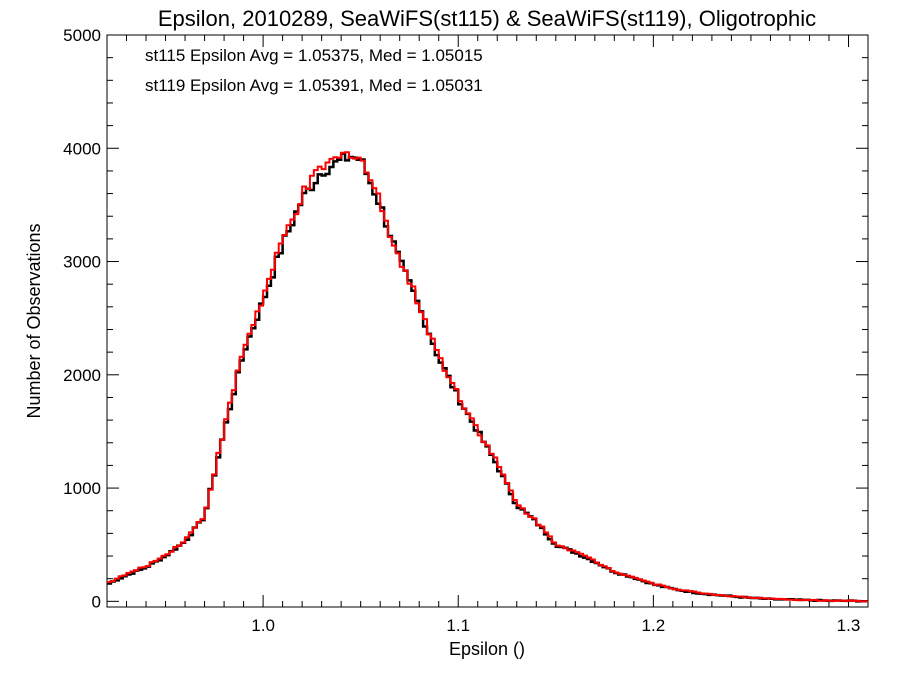 The width and height of the screenshot is (900, 675). I want to click on x-tick-label: 1.3, so click(849, 625).